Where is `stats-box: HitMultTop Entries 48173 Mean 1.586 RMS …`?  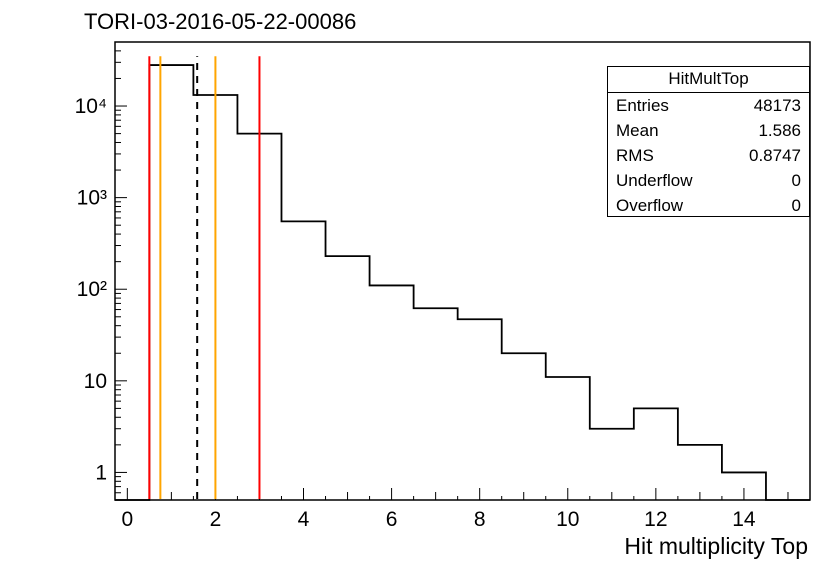
stats-box: HitMultTop Entries 48173 Mean 1.586 RMS … is located at coordinates (708, 141).